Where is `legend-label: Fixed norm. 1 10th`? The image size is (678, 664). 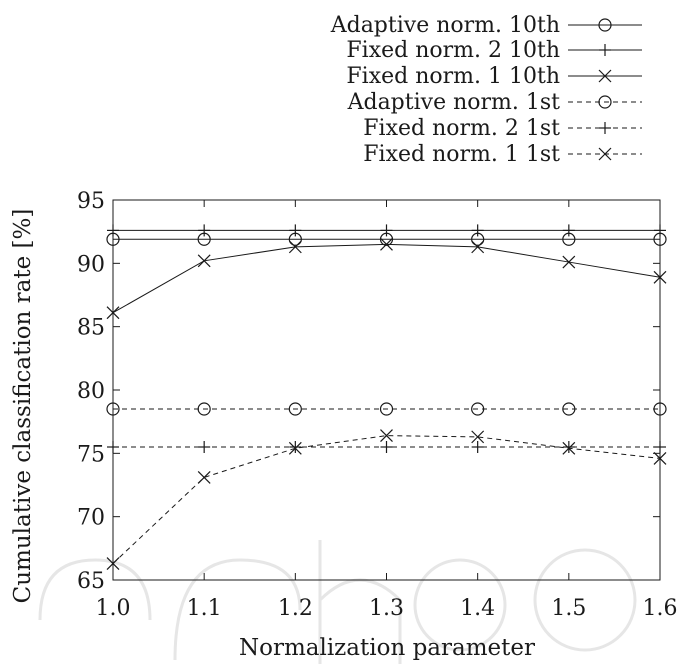
legend-label: Fixed norm. 1 10th is located at coordinates (453, 76).